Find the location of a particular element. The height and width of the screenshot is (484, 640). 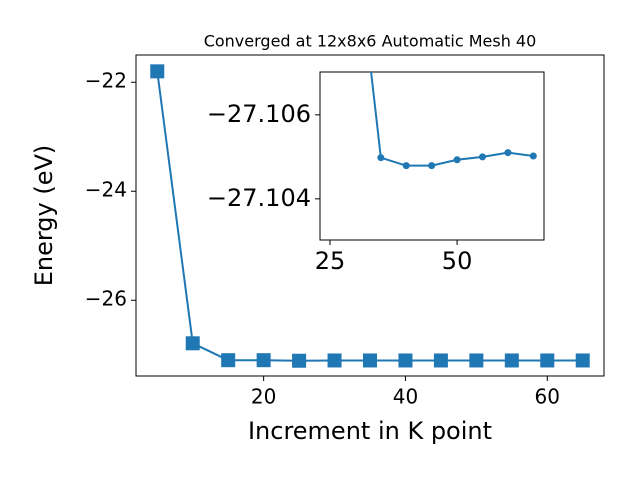

plot-area is located at coordinates (432, 156).